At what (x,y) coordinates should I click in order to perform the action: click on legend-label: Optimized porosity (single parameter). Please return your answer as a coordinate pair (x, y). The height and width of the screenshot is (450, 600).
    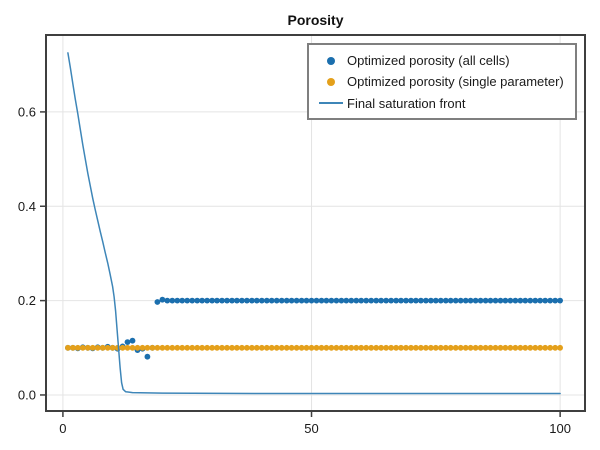
    Looking at the image, I should click on (455, 82).